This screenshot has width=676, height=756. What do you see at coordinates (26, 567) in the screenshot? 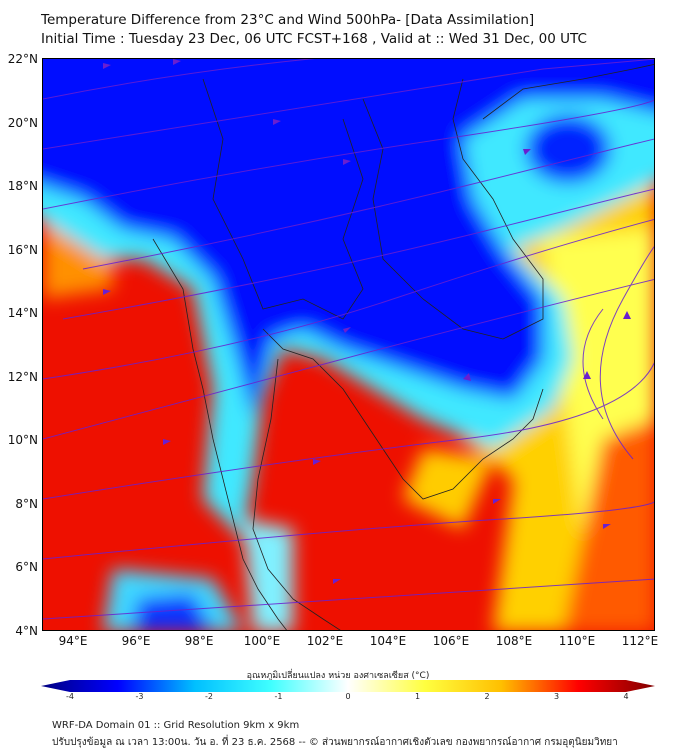
I see `lat-label: 6°N` at bounding box center [26, 567].